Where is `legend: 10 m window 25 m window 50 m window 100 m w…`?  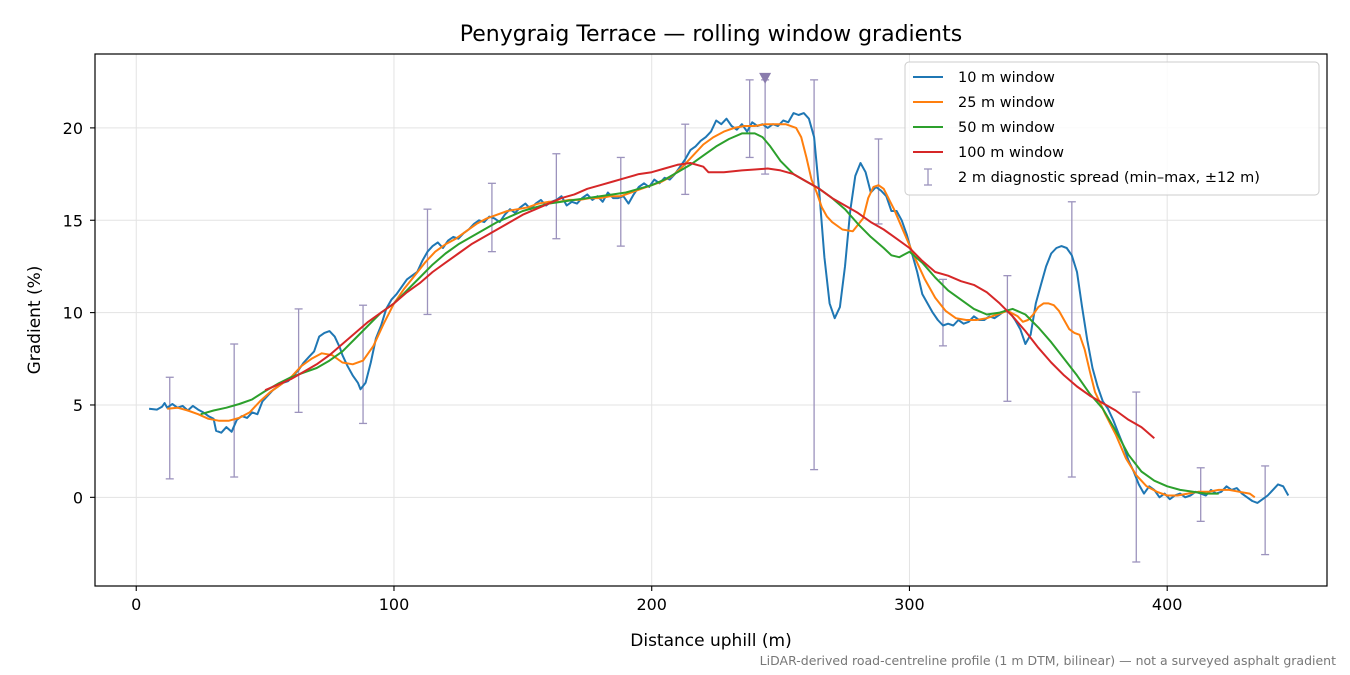 legend: 10 m window 25 m window 50 m window 100 m w… is located at coordinates (1112, 128).